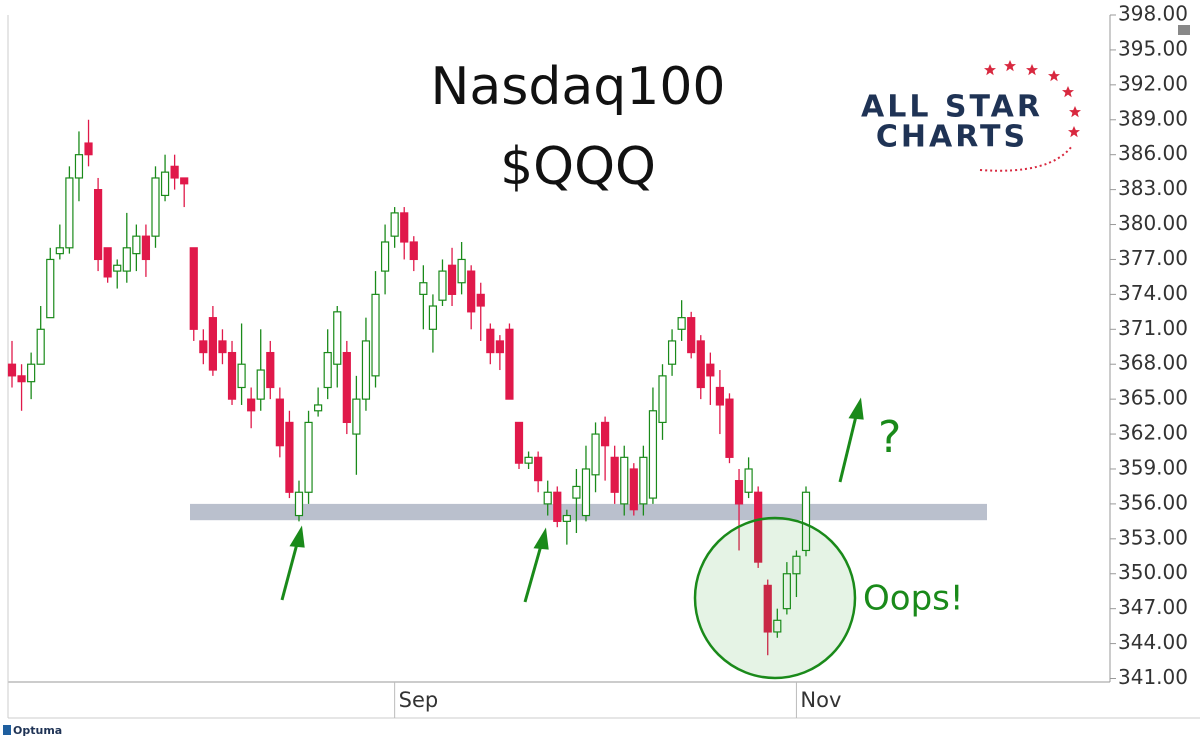 The height and width of the screenshot is (740, 1200). Describe the element at coordinates (1153, 48) in the screenshot. I see `y-tick-label: 395.00` at that location.